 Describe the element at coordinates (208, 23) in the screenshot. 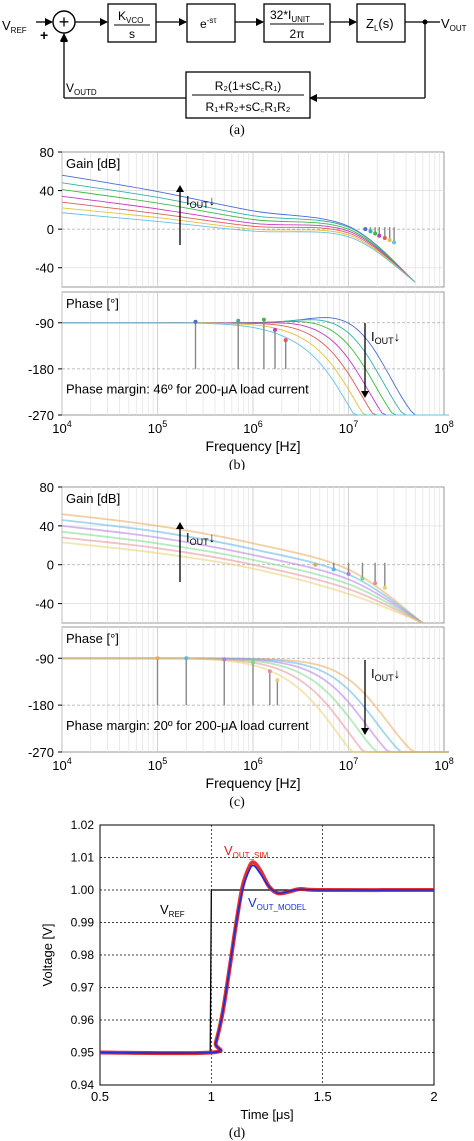

I see `delay-label: e-sτ` at that location.